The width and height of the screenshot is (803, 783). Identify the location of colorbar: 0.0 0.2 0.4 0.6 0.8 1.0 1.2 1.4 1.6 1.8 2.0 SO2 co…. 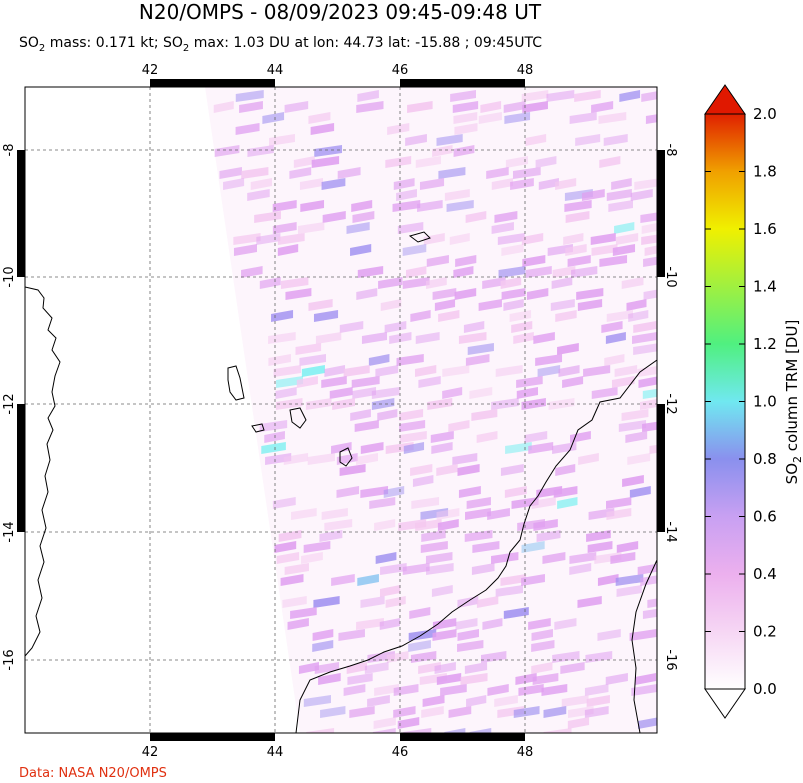
(753, 401).